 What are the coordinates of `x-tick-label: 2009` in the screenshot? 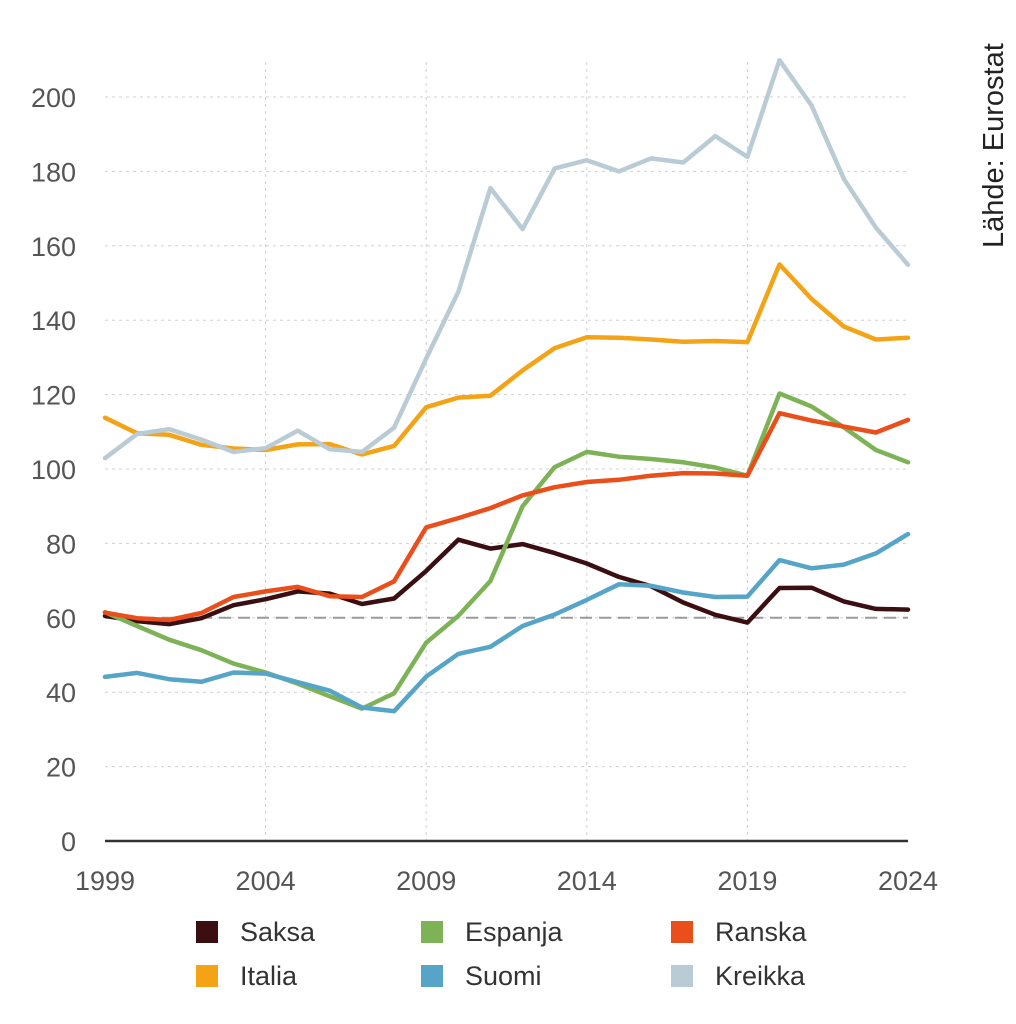 It's located at (426, 881).